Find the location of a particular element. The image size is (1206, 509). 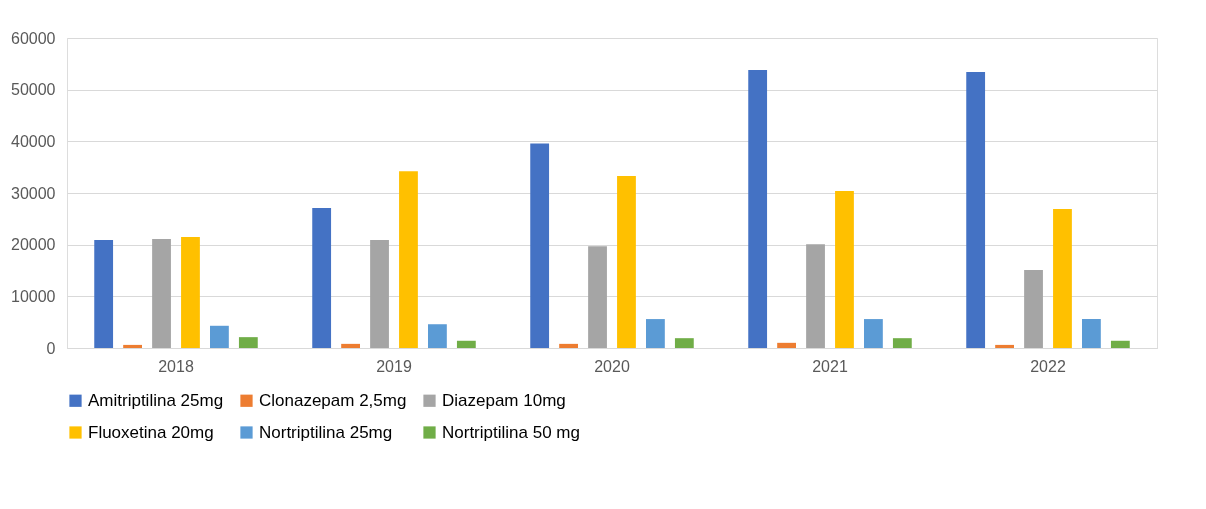

y-tick-label: 60000 is located at coordinates (33, 38).